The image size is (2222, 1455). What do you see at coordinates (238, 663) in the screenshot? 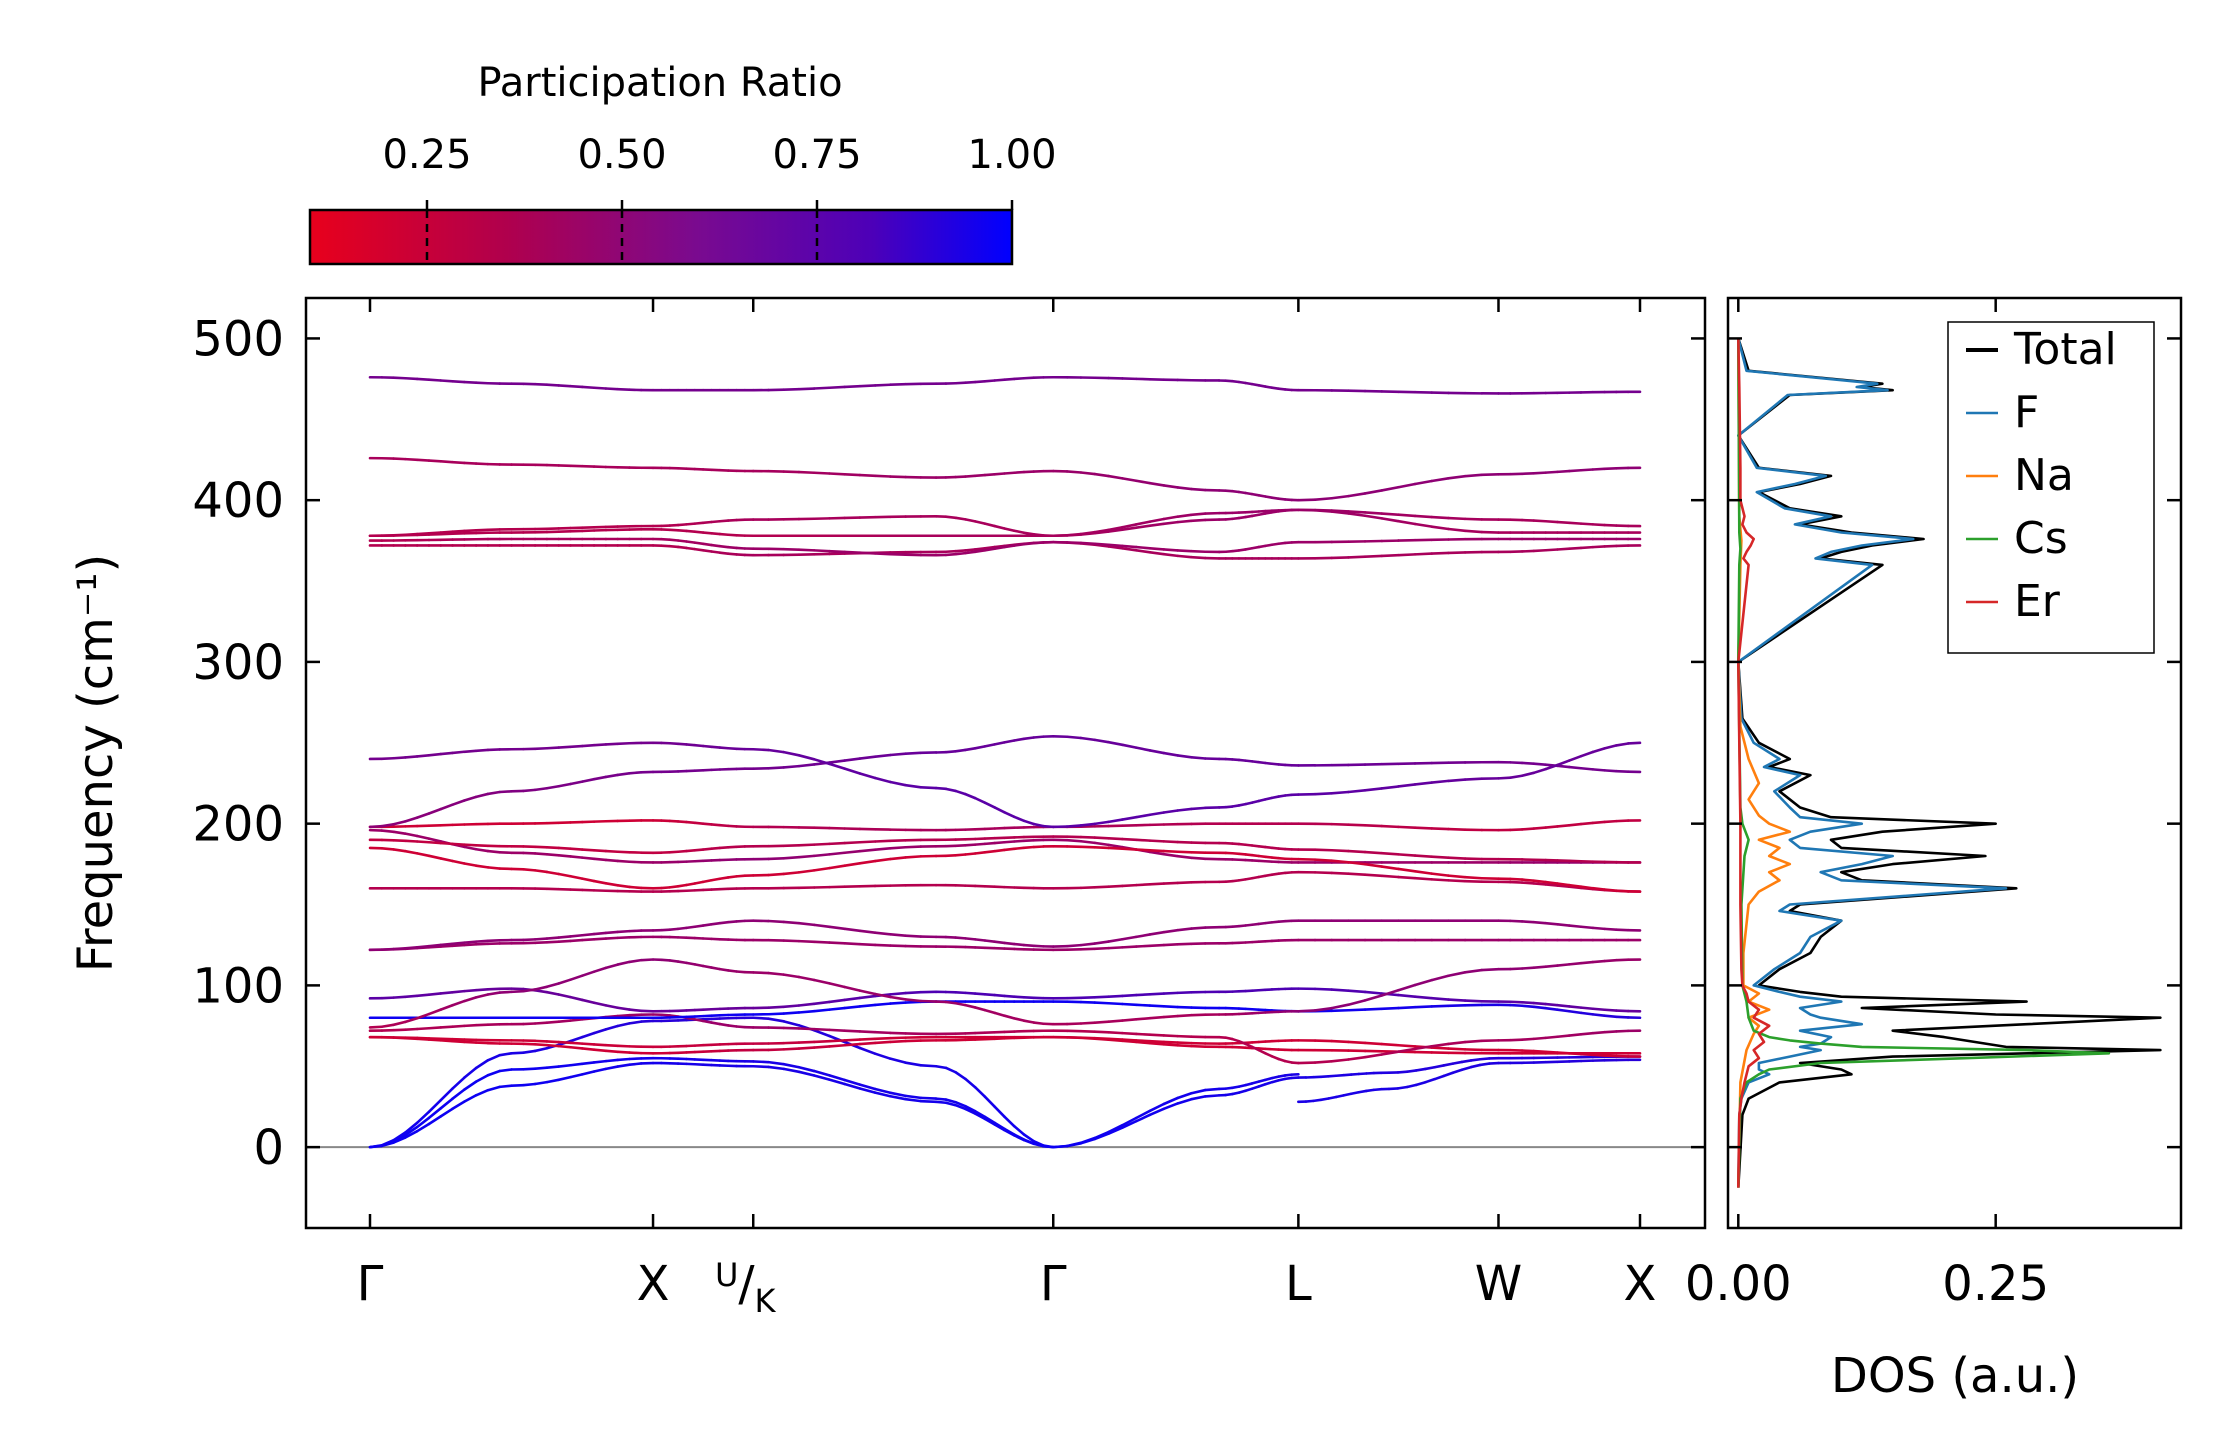
I see `y-tick-label: 300` at bounding box center [238, 663].